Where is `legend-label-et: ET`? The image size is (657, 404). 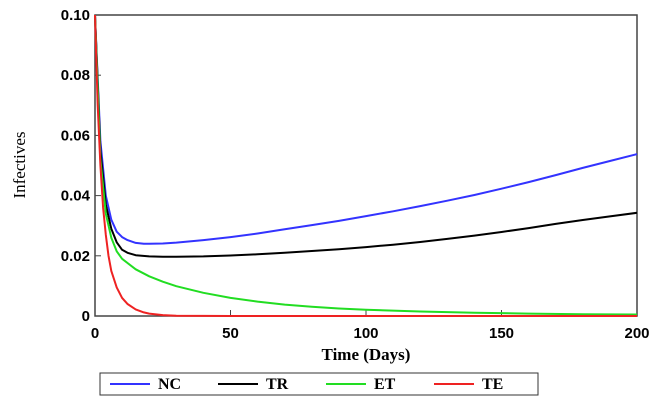
legend-label-et: ET is located at coordinates (385, 384).